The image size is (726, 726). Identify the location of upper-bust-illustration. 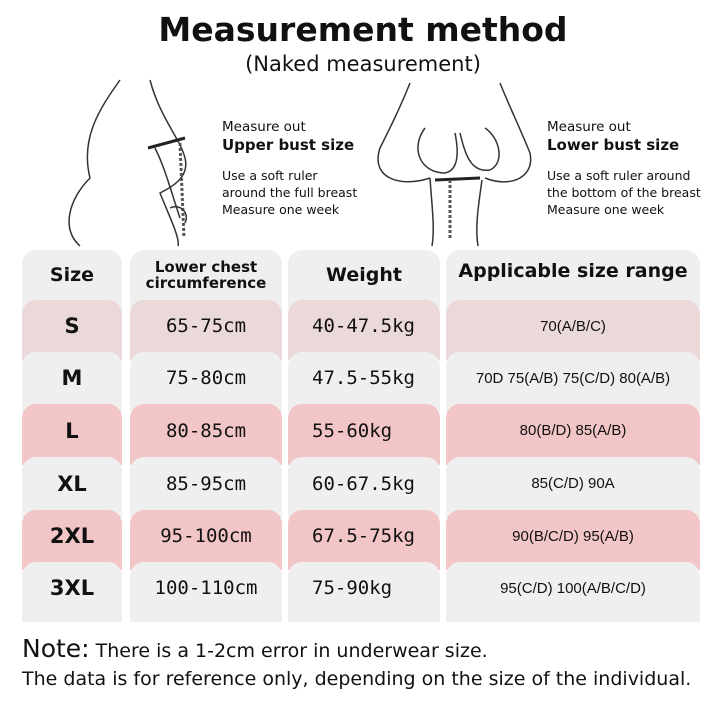
(127, 163).